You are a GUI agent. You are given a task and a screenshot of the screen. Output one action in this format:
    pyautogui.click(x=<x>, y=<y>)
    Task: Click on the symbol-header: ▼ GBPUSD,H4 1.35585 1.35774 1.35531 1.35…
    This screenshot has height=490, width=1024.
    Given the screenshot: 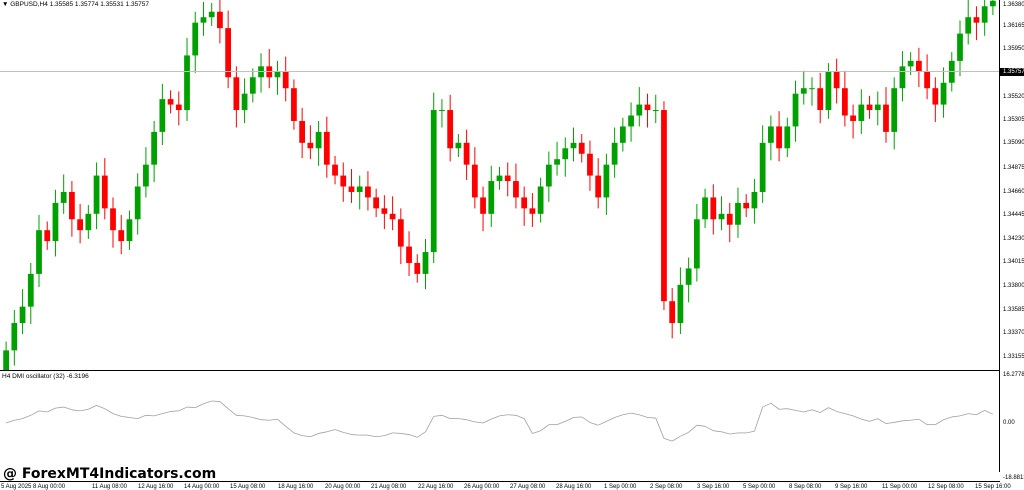 What is the action you would take?
    pyautogui.click(x=75, y=4)
    